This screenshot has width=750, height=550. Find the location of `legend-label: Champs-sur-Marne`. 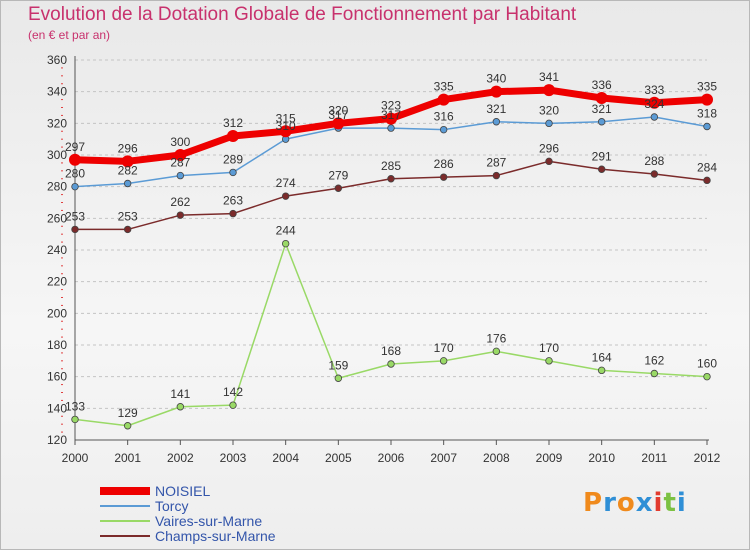

legend-label: Champs-sur-Marne is located at coordinates (215, 536).